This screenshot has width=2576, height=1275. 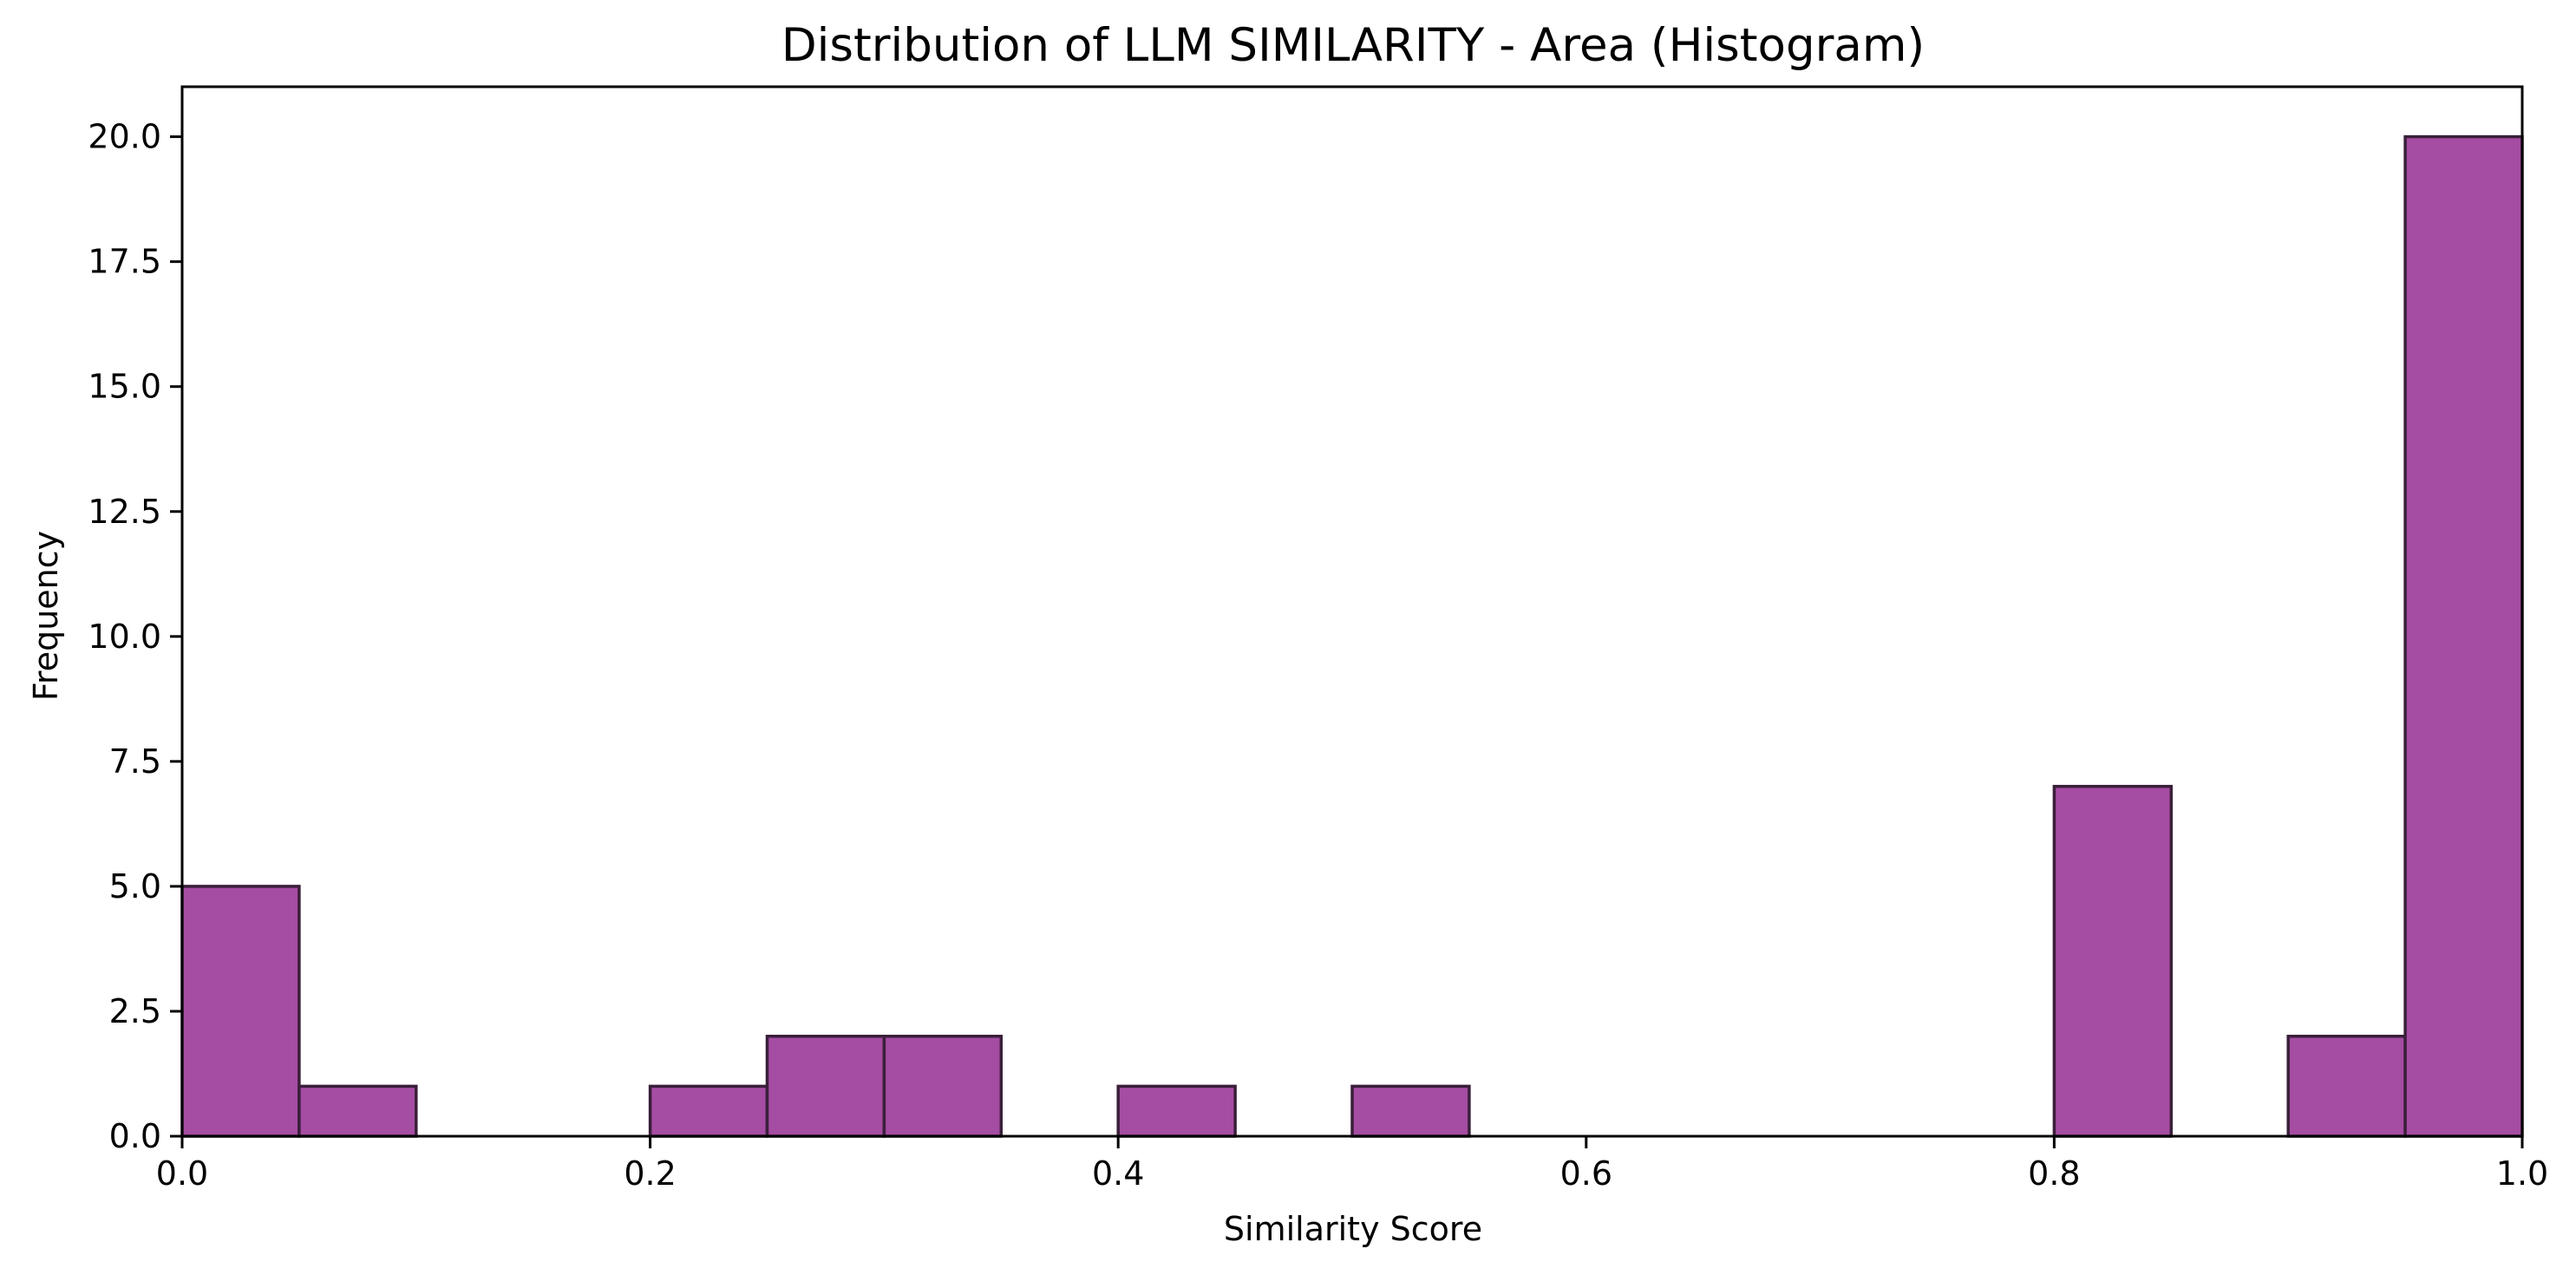 What do you see at coordinates (1118, 1173) in the screenshot?
I see `x-tick-label: 0.4` at bounding box center [1118, 1173].